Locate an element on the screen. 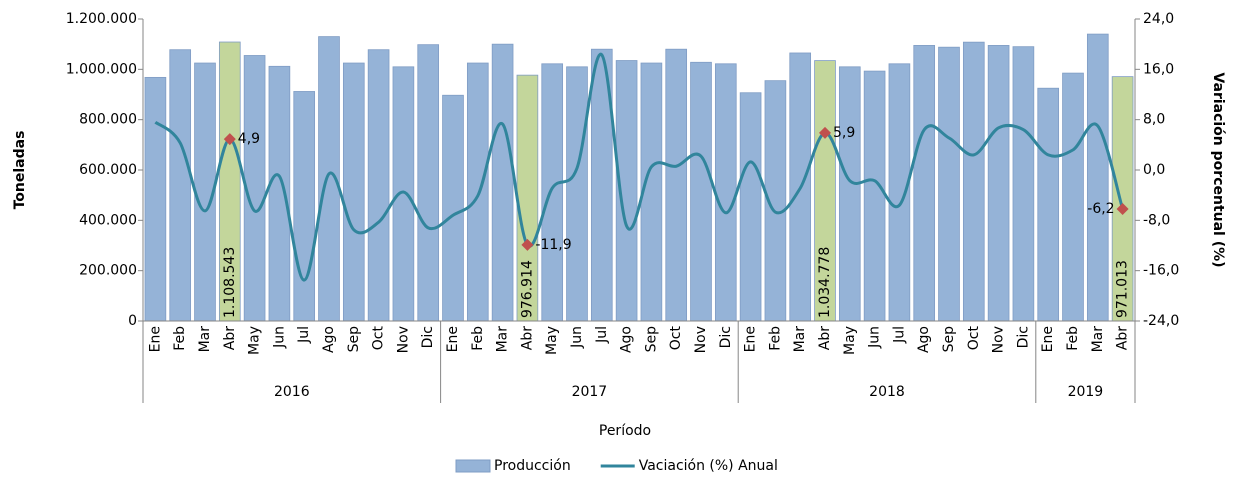  legend-label: Producción is located at coordinates (532, 466).